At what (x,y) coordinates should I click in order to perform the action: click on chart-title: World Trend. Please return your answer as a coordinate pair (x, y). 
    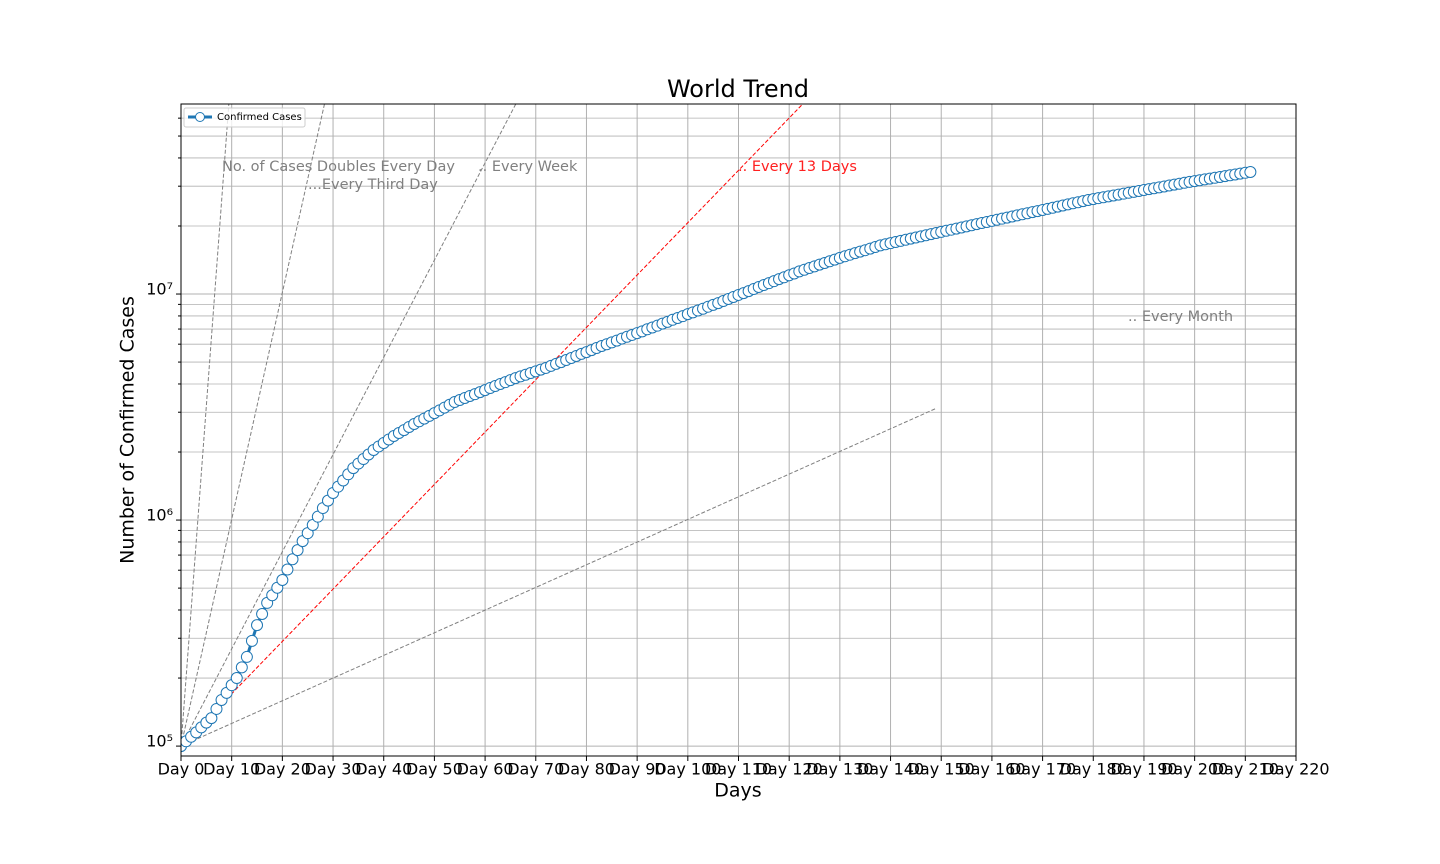
    Looking at the image, I should click on (738, 89).